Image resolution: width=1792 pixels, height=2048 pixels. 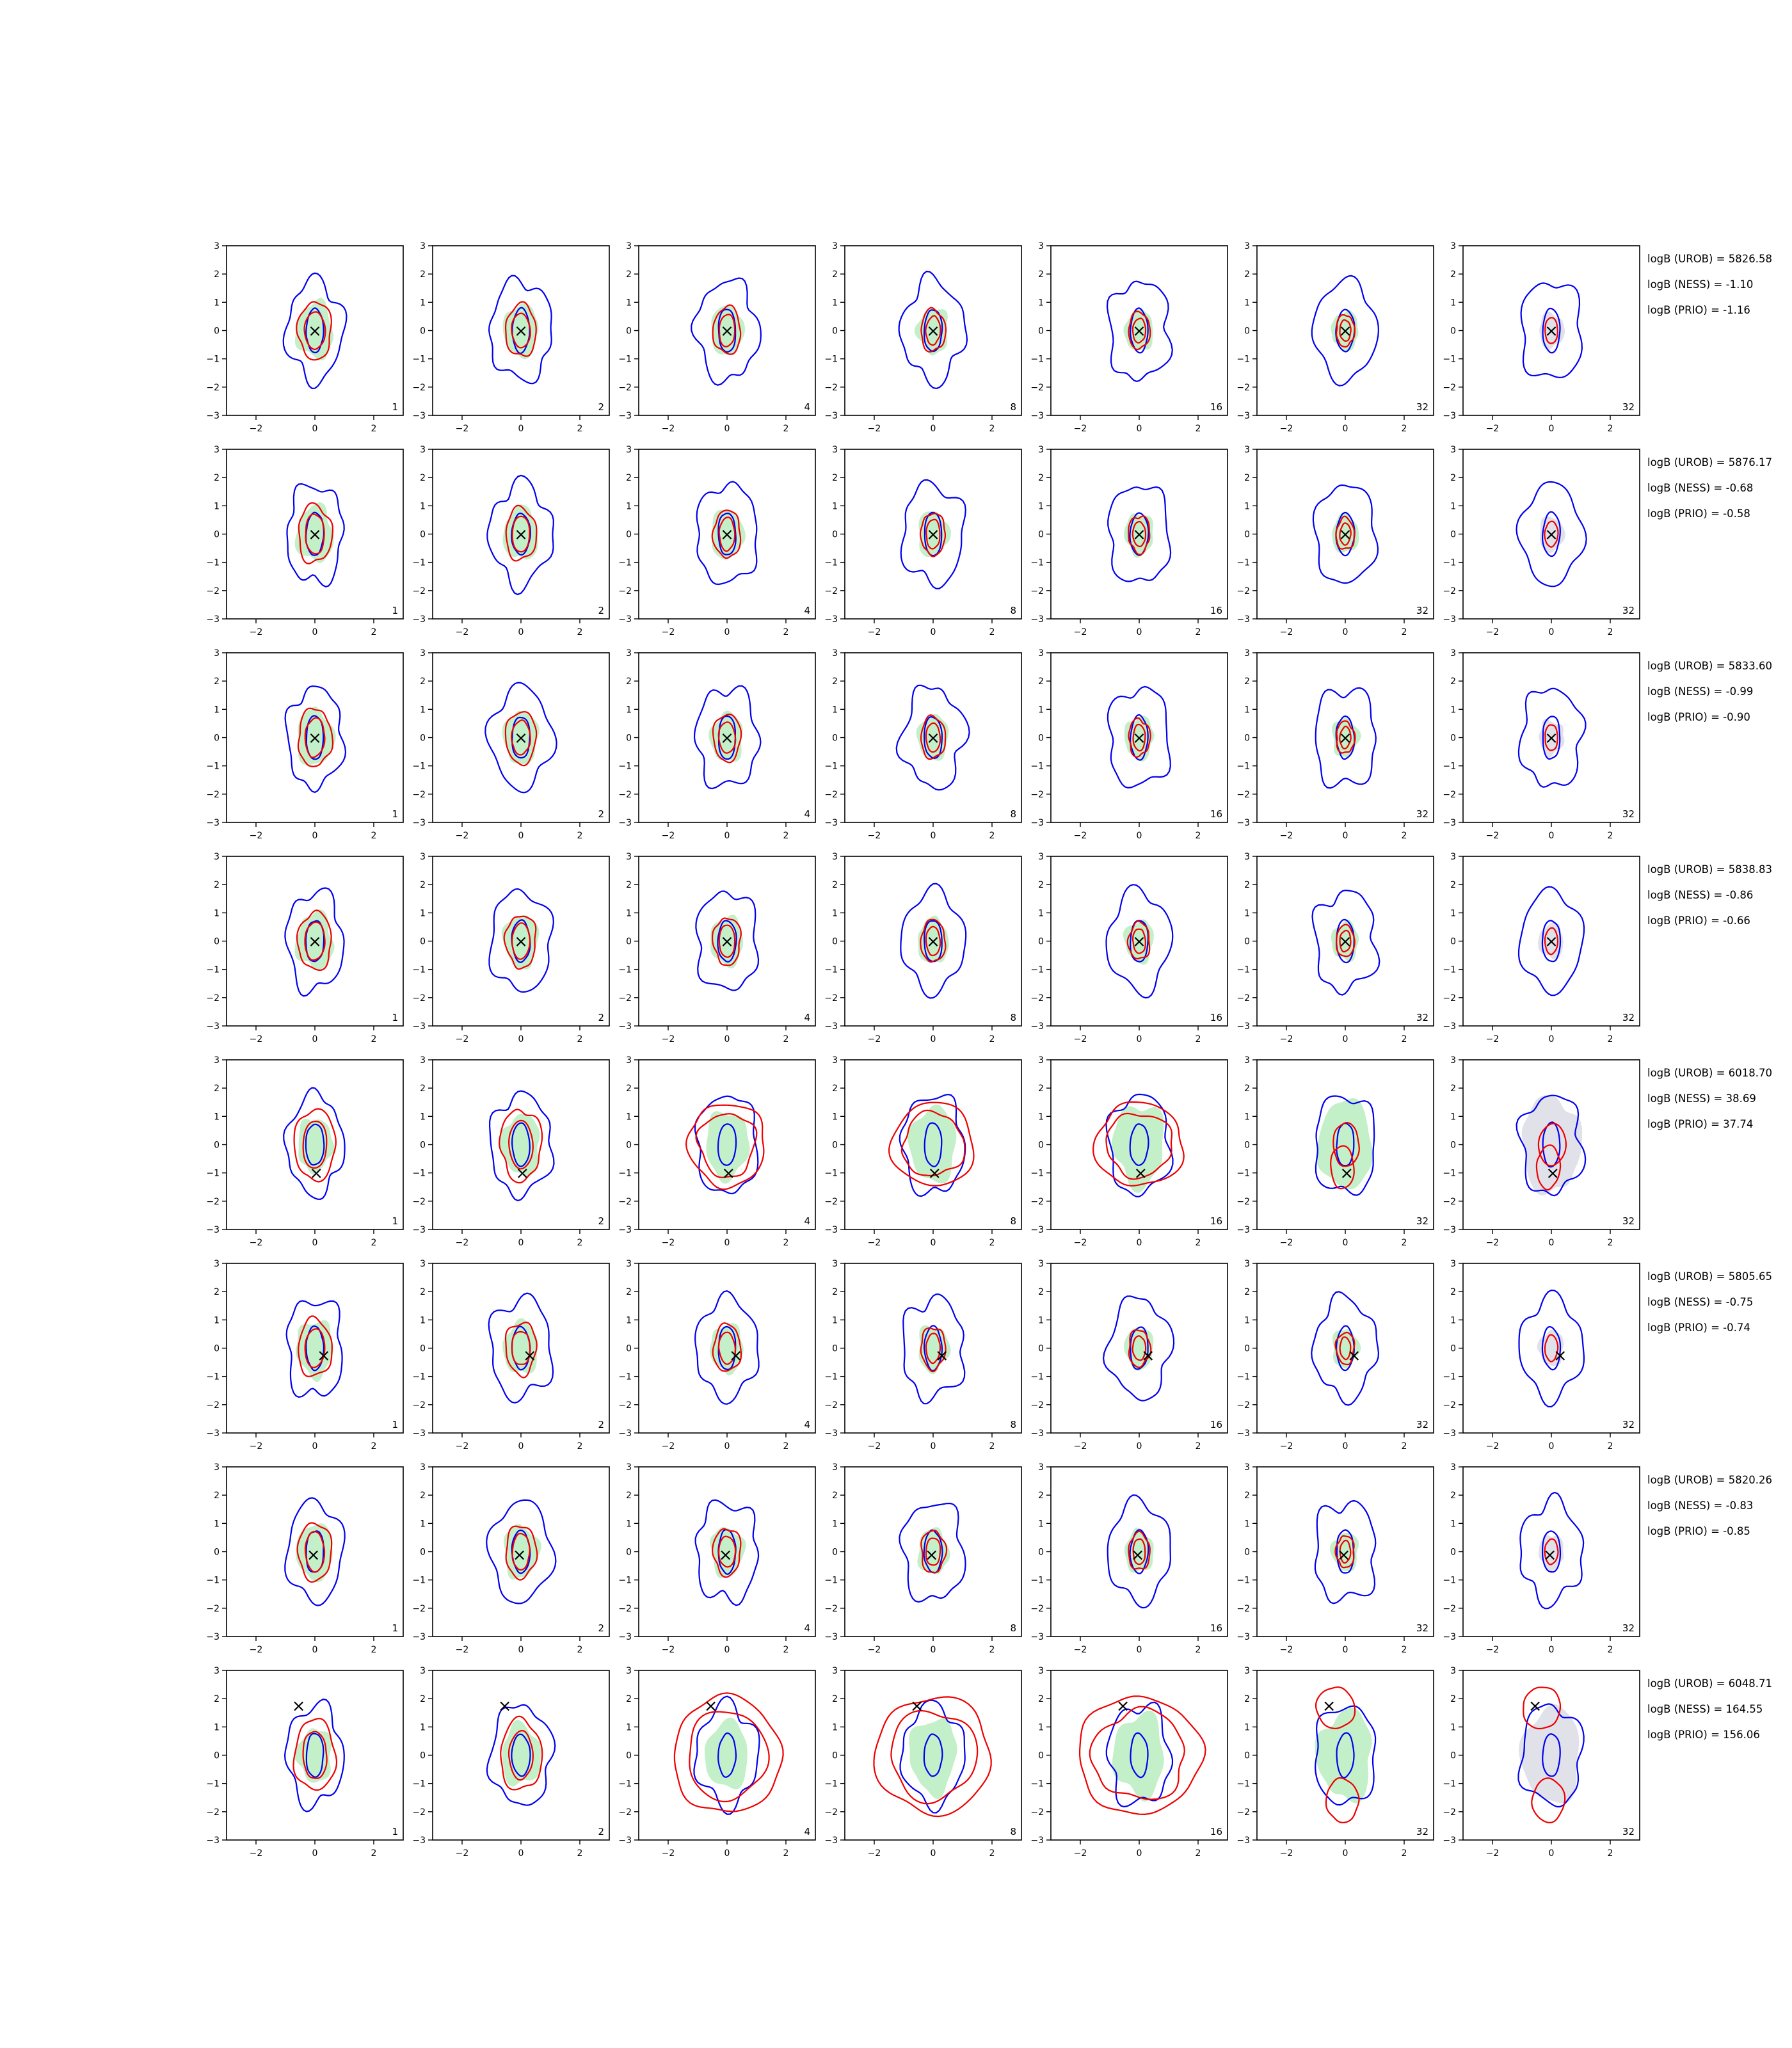 What do you see at coordinates (395, 1424) in the screenshot?
I see `panel-corner-label: 1` at bounding box center [395, 1424].